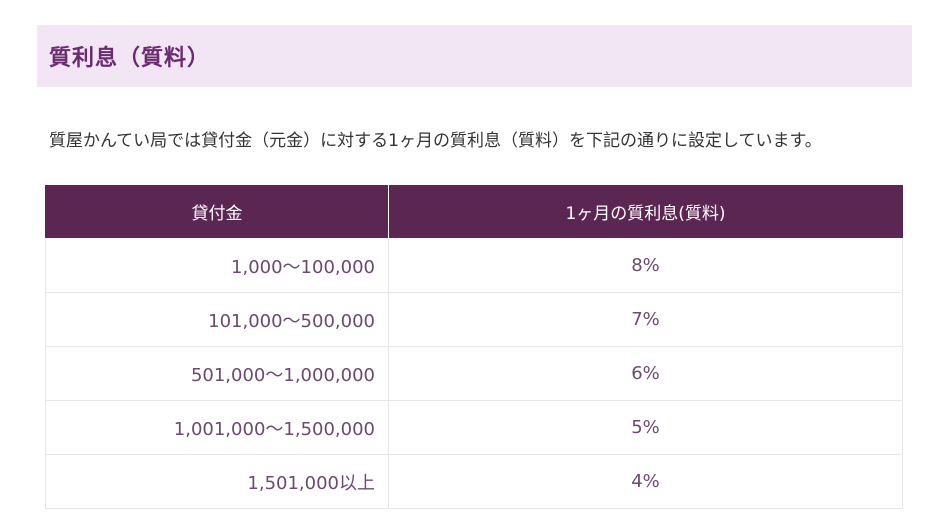 This screenshot has height=528, width=944. Describe the element at coordinates (217, 265) in the screenshot. I see `loan-amount-cell: 1,000～100,000` at that location.